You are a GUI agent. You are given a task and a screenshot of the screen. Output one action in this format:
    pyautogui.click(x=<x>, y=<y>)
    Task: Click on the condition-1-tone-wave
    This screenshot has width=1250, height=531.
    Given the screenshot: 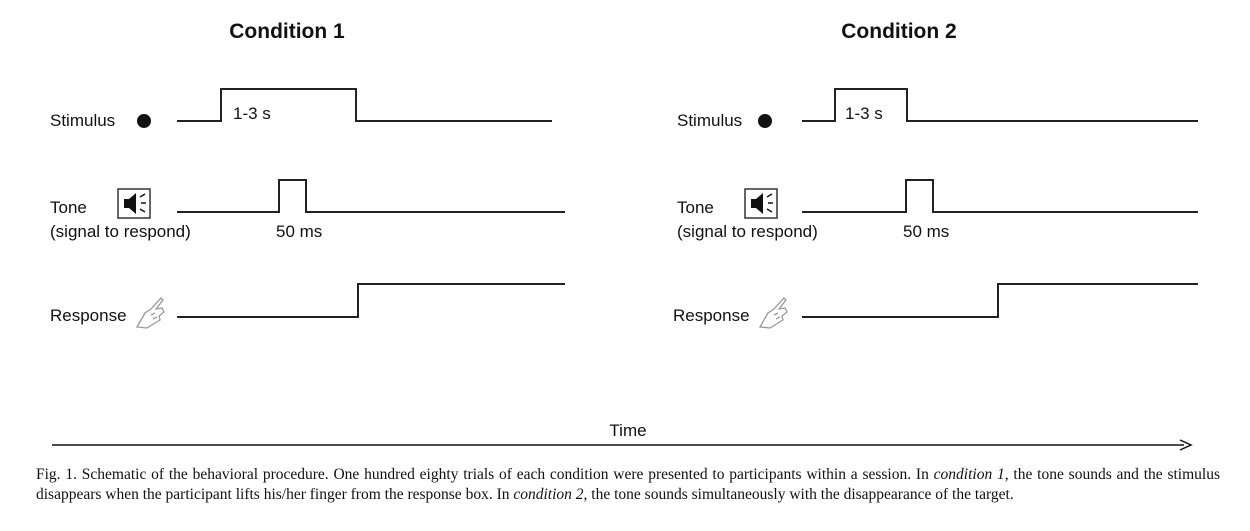 What is the action you would take?
    pyautogui.click(x=371, y=196)
    